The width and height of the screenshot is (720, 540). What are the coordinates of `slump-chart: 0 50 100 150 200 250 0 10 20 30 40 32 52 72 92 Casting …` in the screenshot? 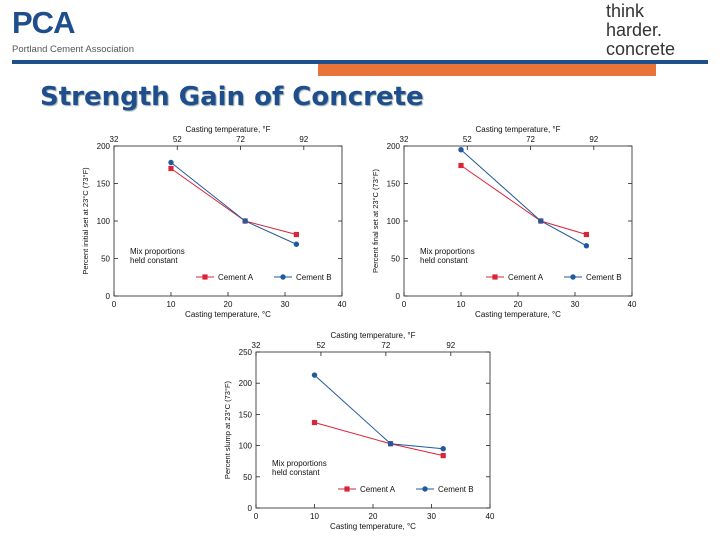 It's located at (359, 431).